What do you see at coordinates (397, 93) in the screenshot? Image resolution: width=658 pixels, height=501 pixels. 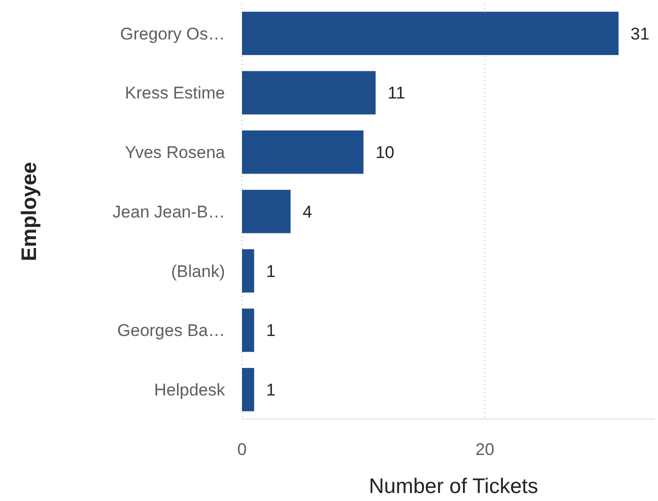 I see `data-label: 11` at bounding box center [397, 93].